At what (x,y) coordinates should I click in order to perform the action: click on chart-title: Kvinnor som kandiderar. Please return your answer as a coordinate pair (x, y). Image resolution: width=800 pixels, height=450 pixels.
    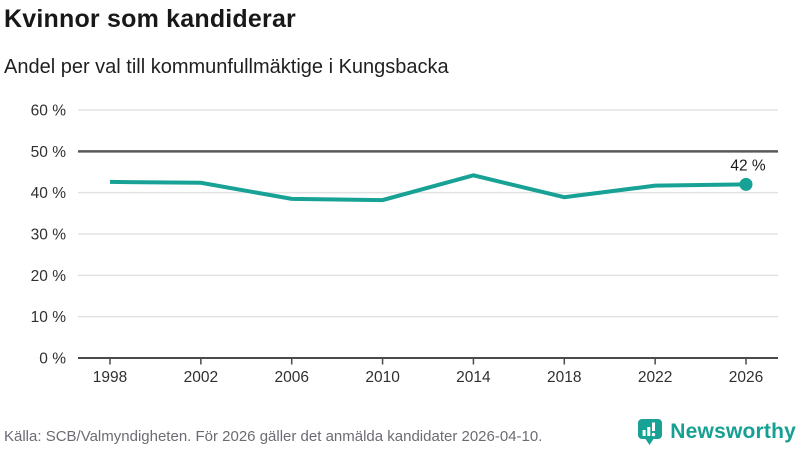
    Looking at the image, I should click on (150, 19).